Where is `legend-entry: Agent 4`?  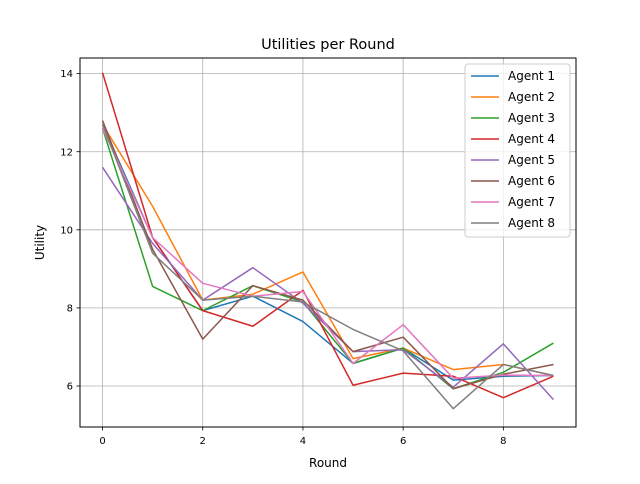 legend-entry: Agent 4 is located at coordinates (513, 139).